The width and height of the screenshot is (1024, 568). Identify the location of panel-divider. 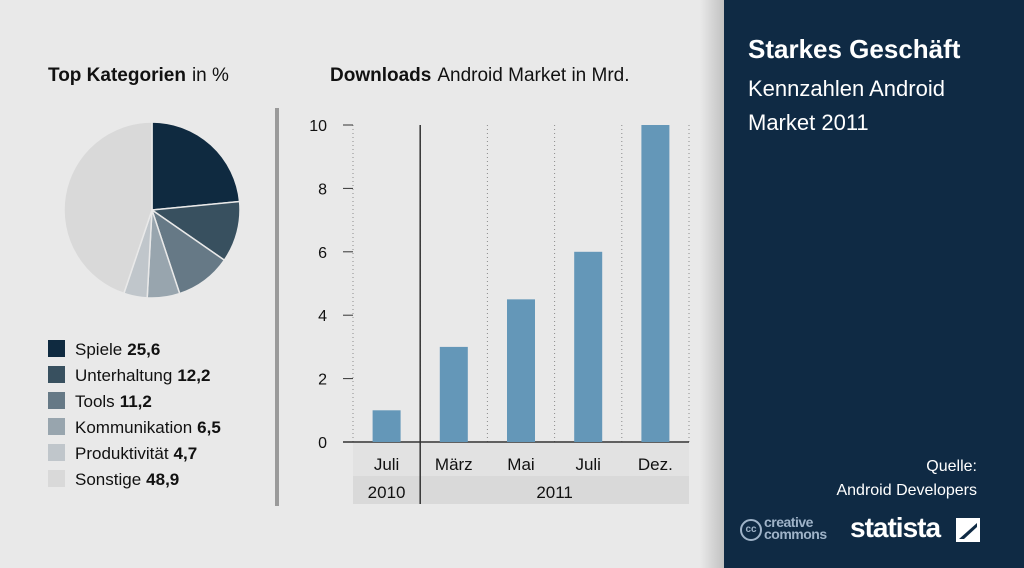
(277, 307).